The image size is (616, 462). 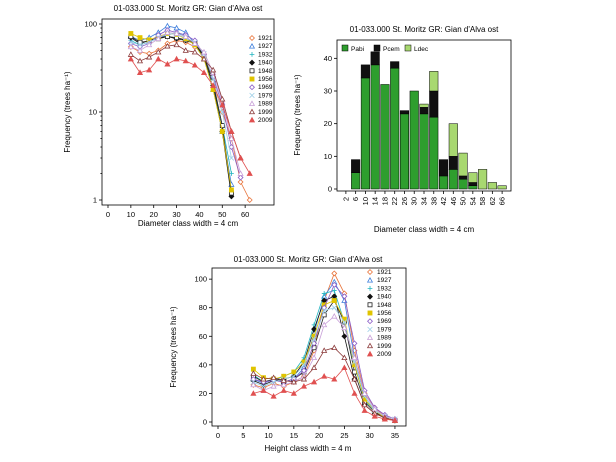 What do you see at coordinates (203, 336) in the screenshot?
I see `chart3-ytick-label: 60` at bounding box center [203, 336].